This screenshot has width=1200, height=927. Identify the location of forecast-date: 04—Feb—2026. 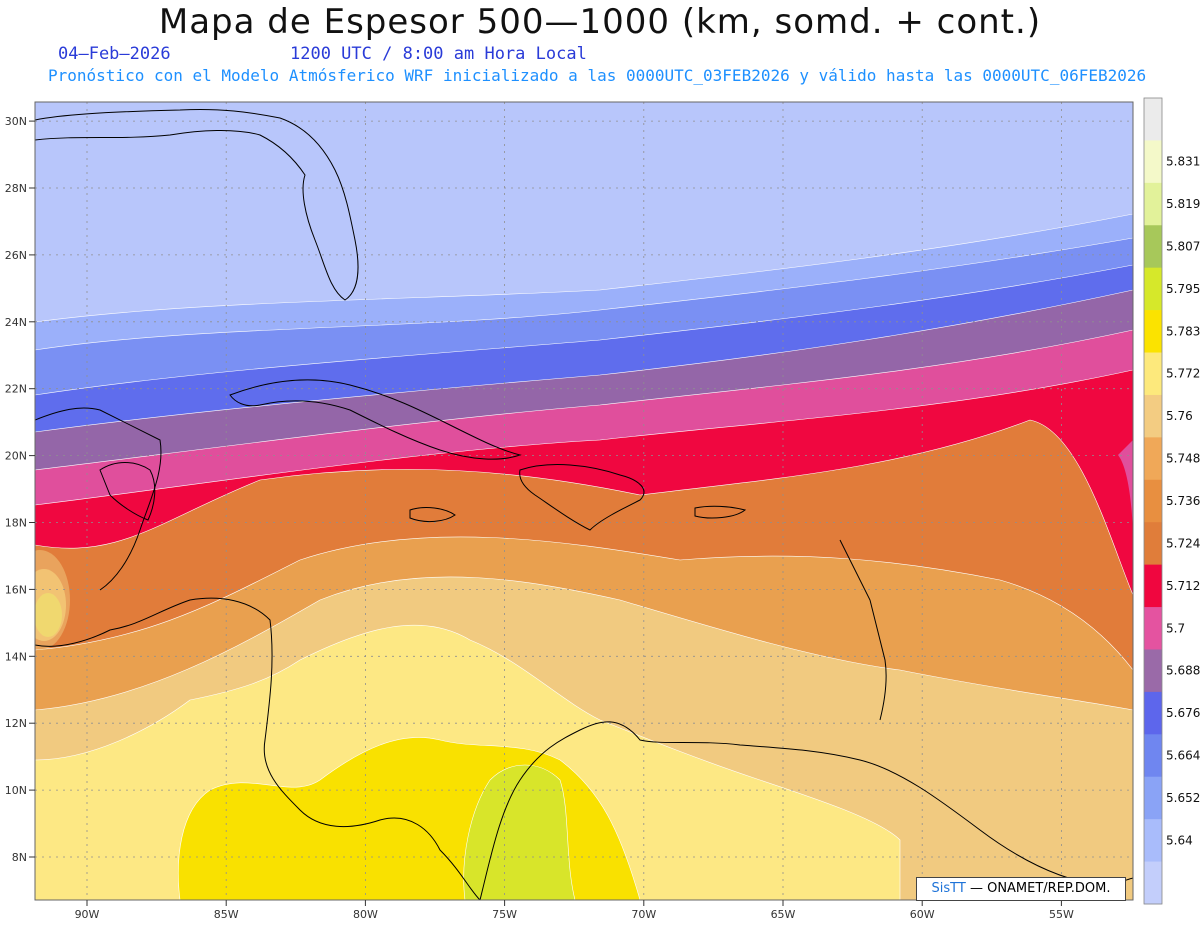
(114, 54).